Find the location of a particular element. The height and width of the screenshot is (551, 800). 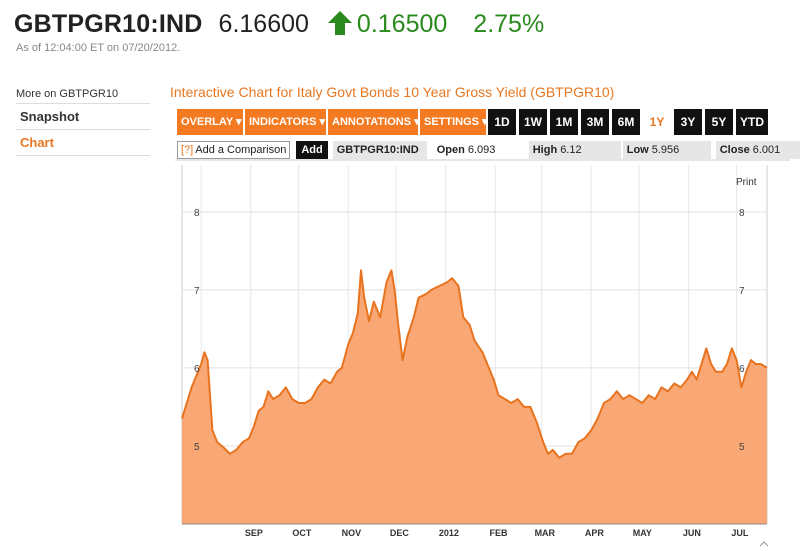

price-change: 0.16500 is located at coordinates (402, 24).